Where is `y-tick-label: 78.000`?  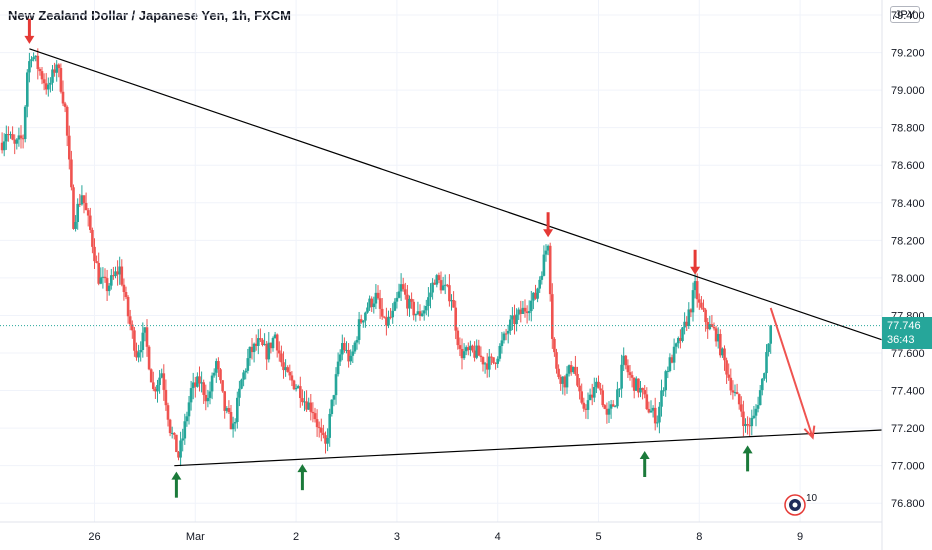 y-tick-label: 78.000 is located at coordinates (908, 279).